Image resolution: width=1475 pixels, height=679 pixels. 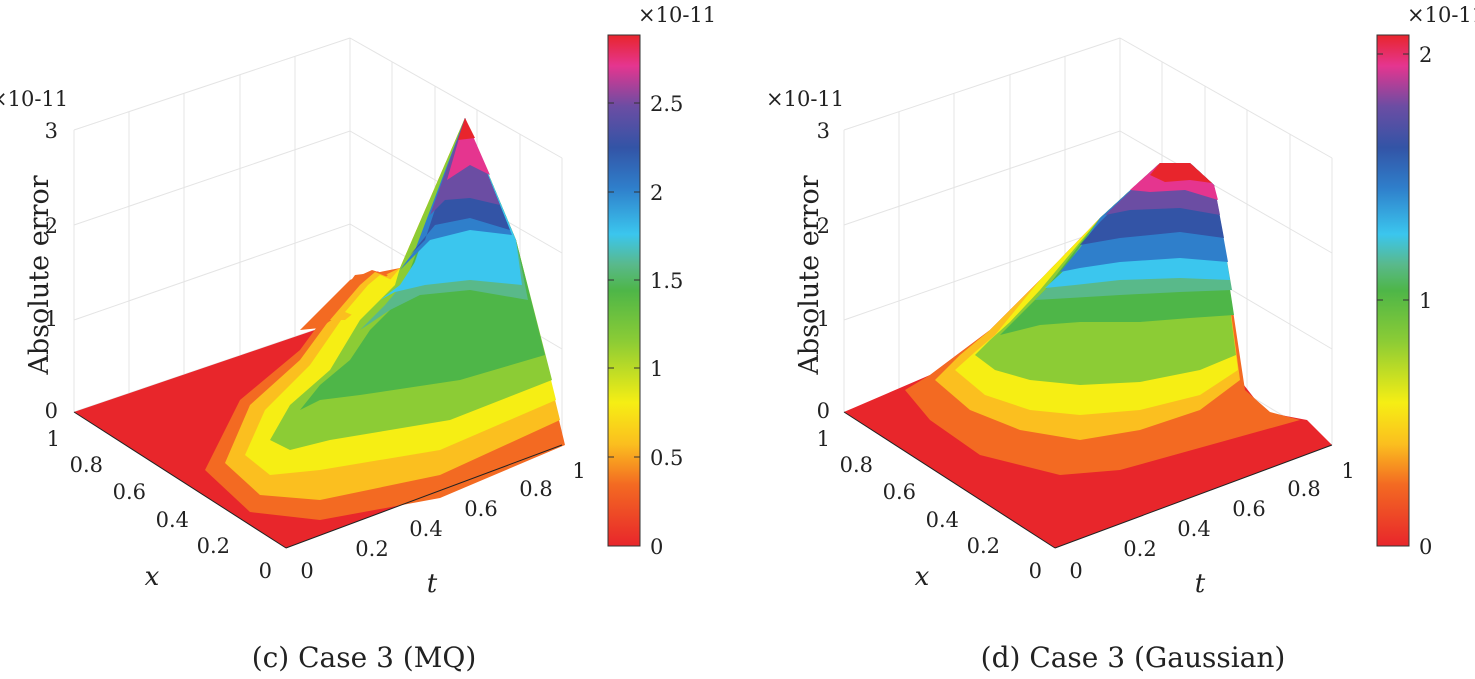 What do you see at coordinates (666, 281) in the screenshot?
I see `colorbar-tick: 1.5` at bounding box center [666, 281].